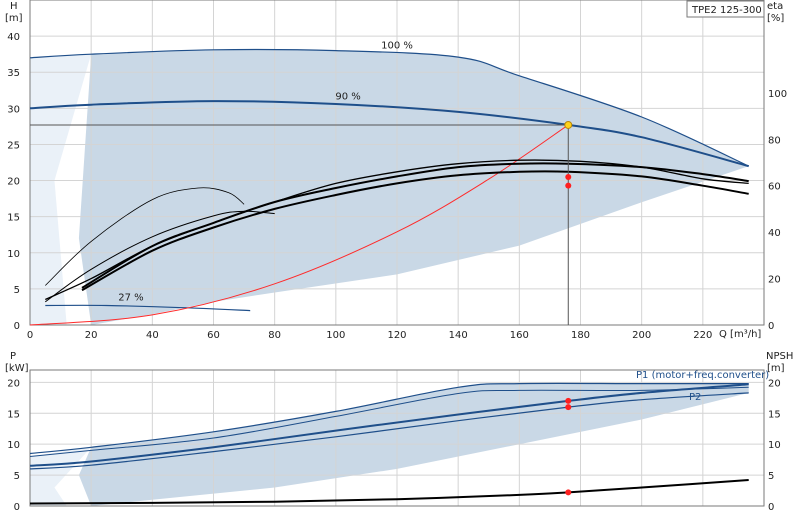 The image size is (800, 520). What do you see at coordinates (13, 414) in the screenshot?
I see `bottom-y-left-tick-label: 15` at bounding box center [13, 414].